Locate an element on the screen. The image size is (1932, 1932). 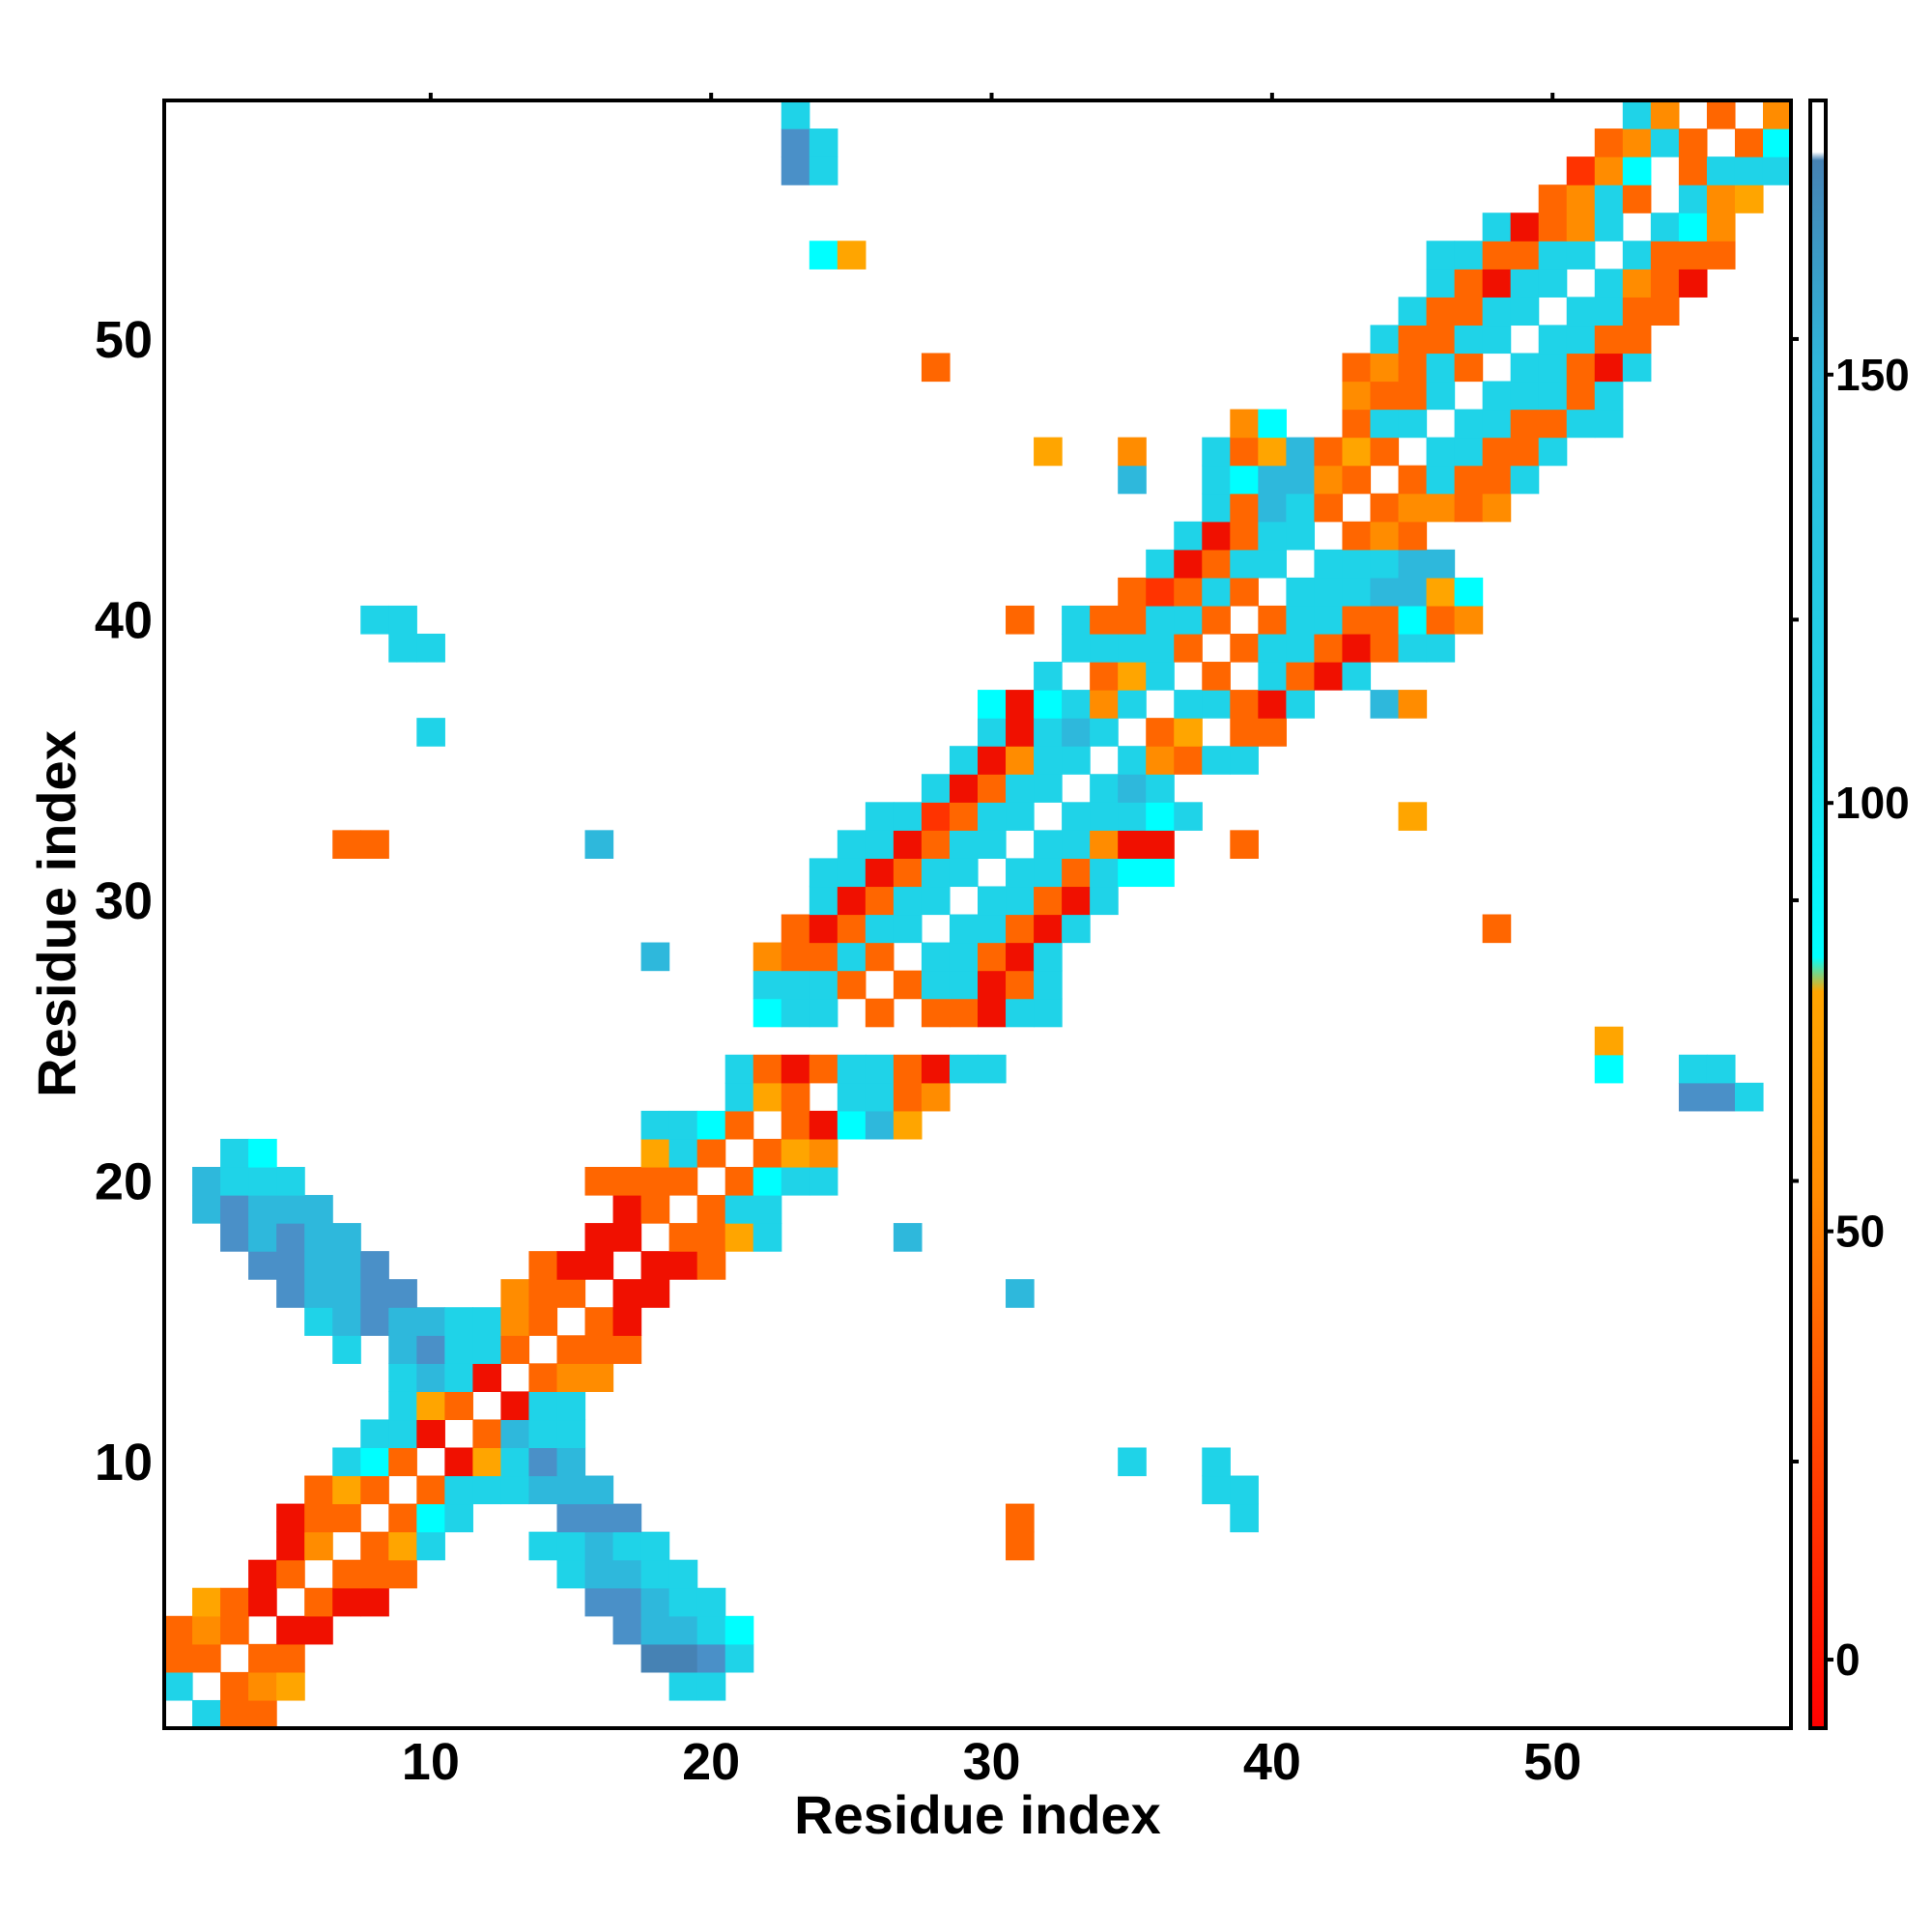
y-axis-title: Residue index is located at coordinates (56, 913).